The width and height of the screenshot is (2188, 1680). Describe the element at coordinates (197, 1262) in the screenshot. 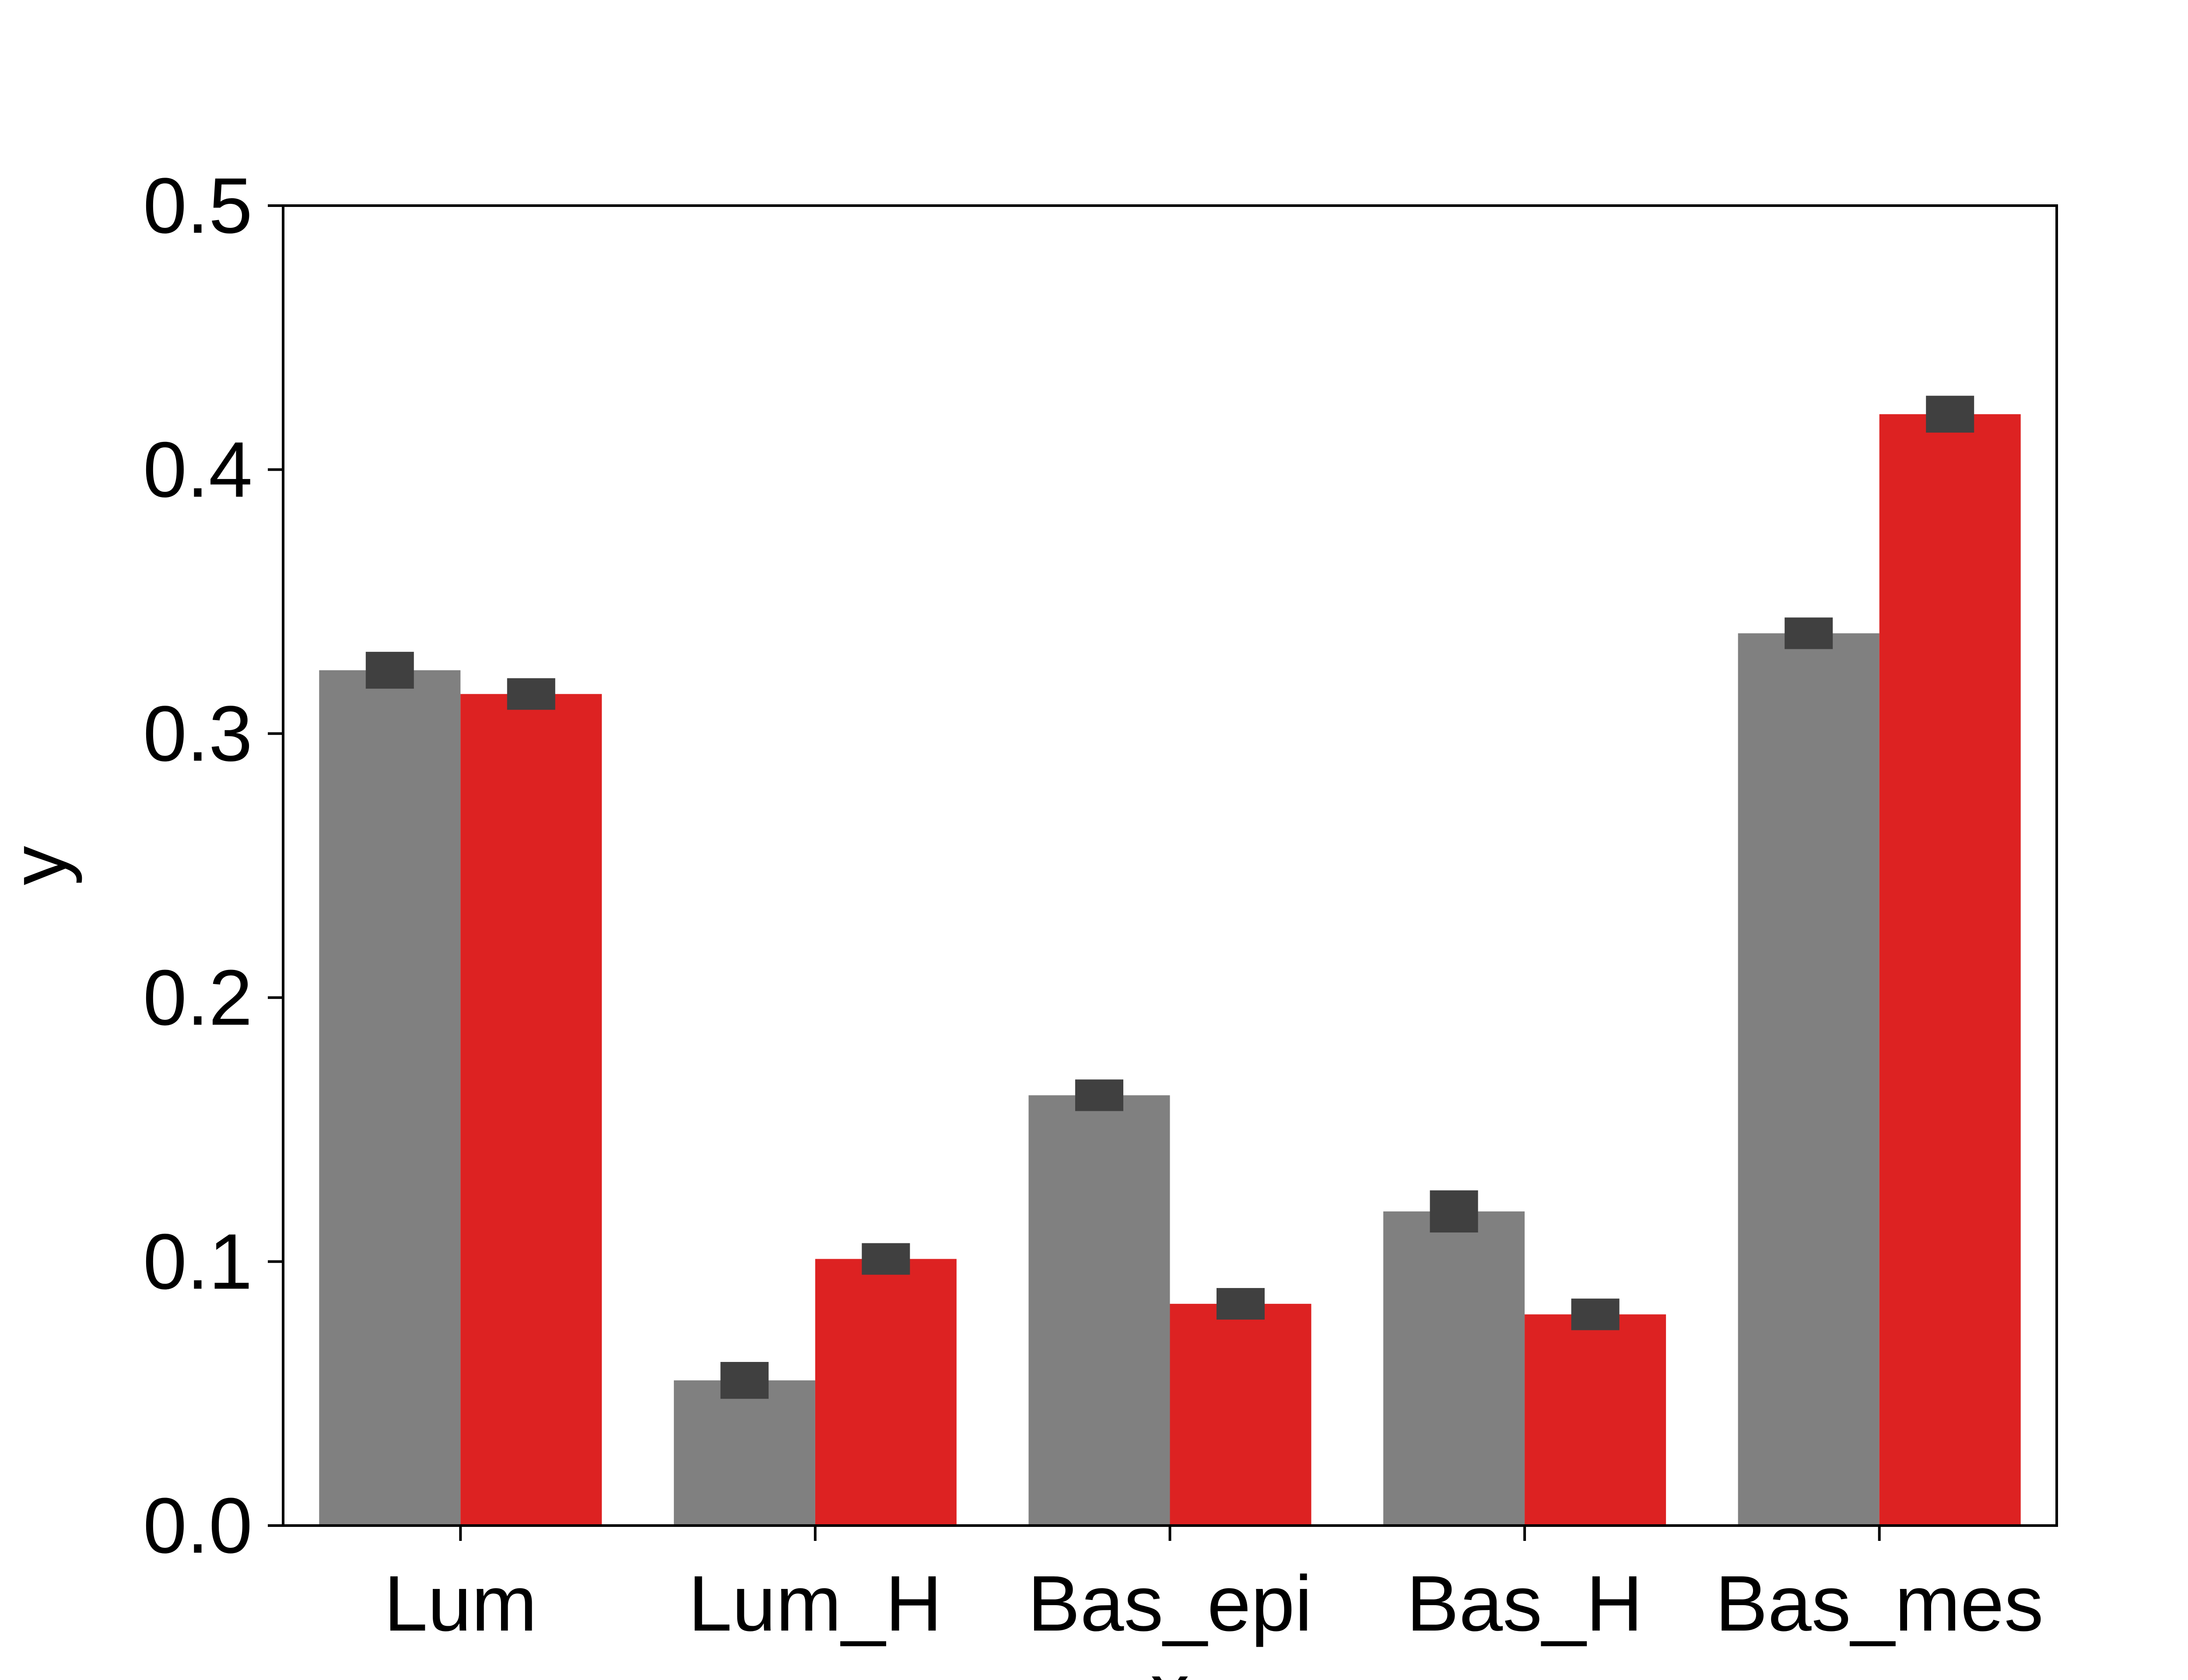

I see `y-tick-label: 0.1` at that location.